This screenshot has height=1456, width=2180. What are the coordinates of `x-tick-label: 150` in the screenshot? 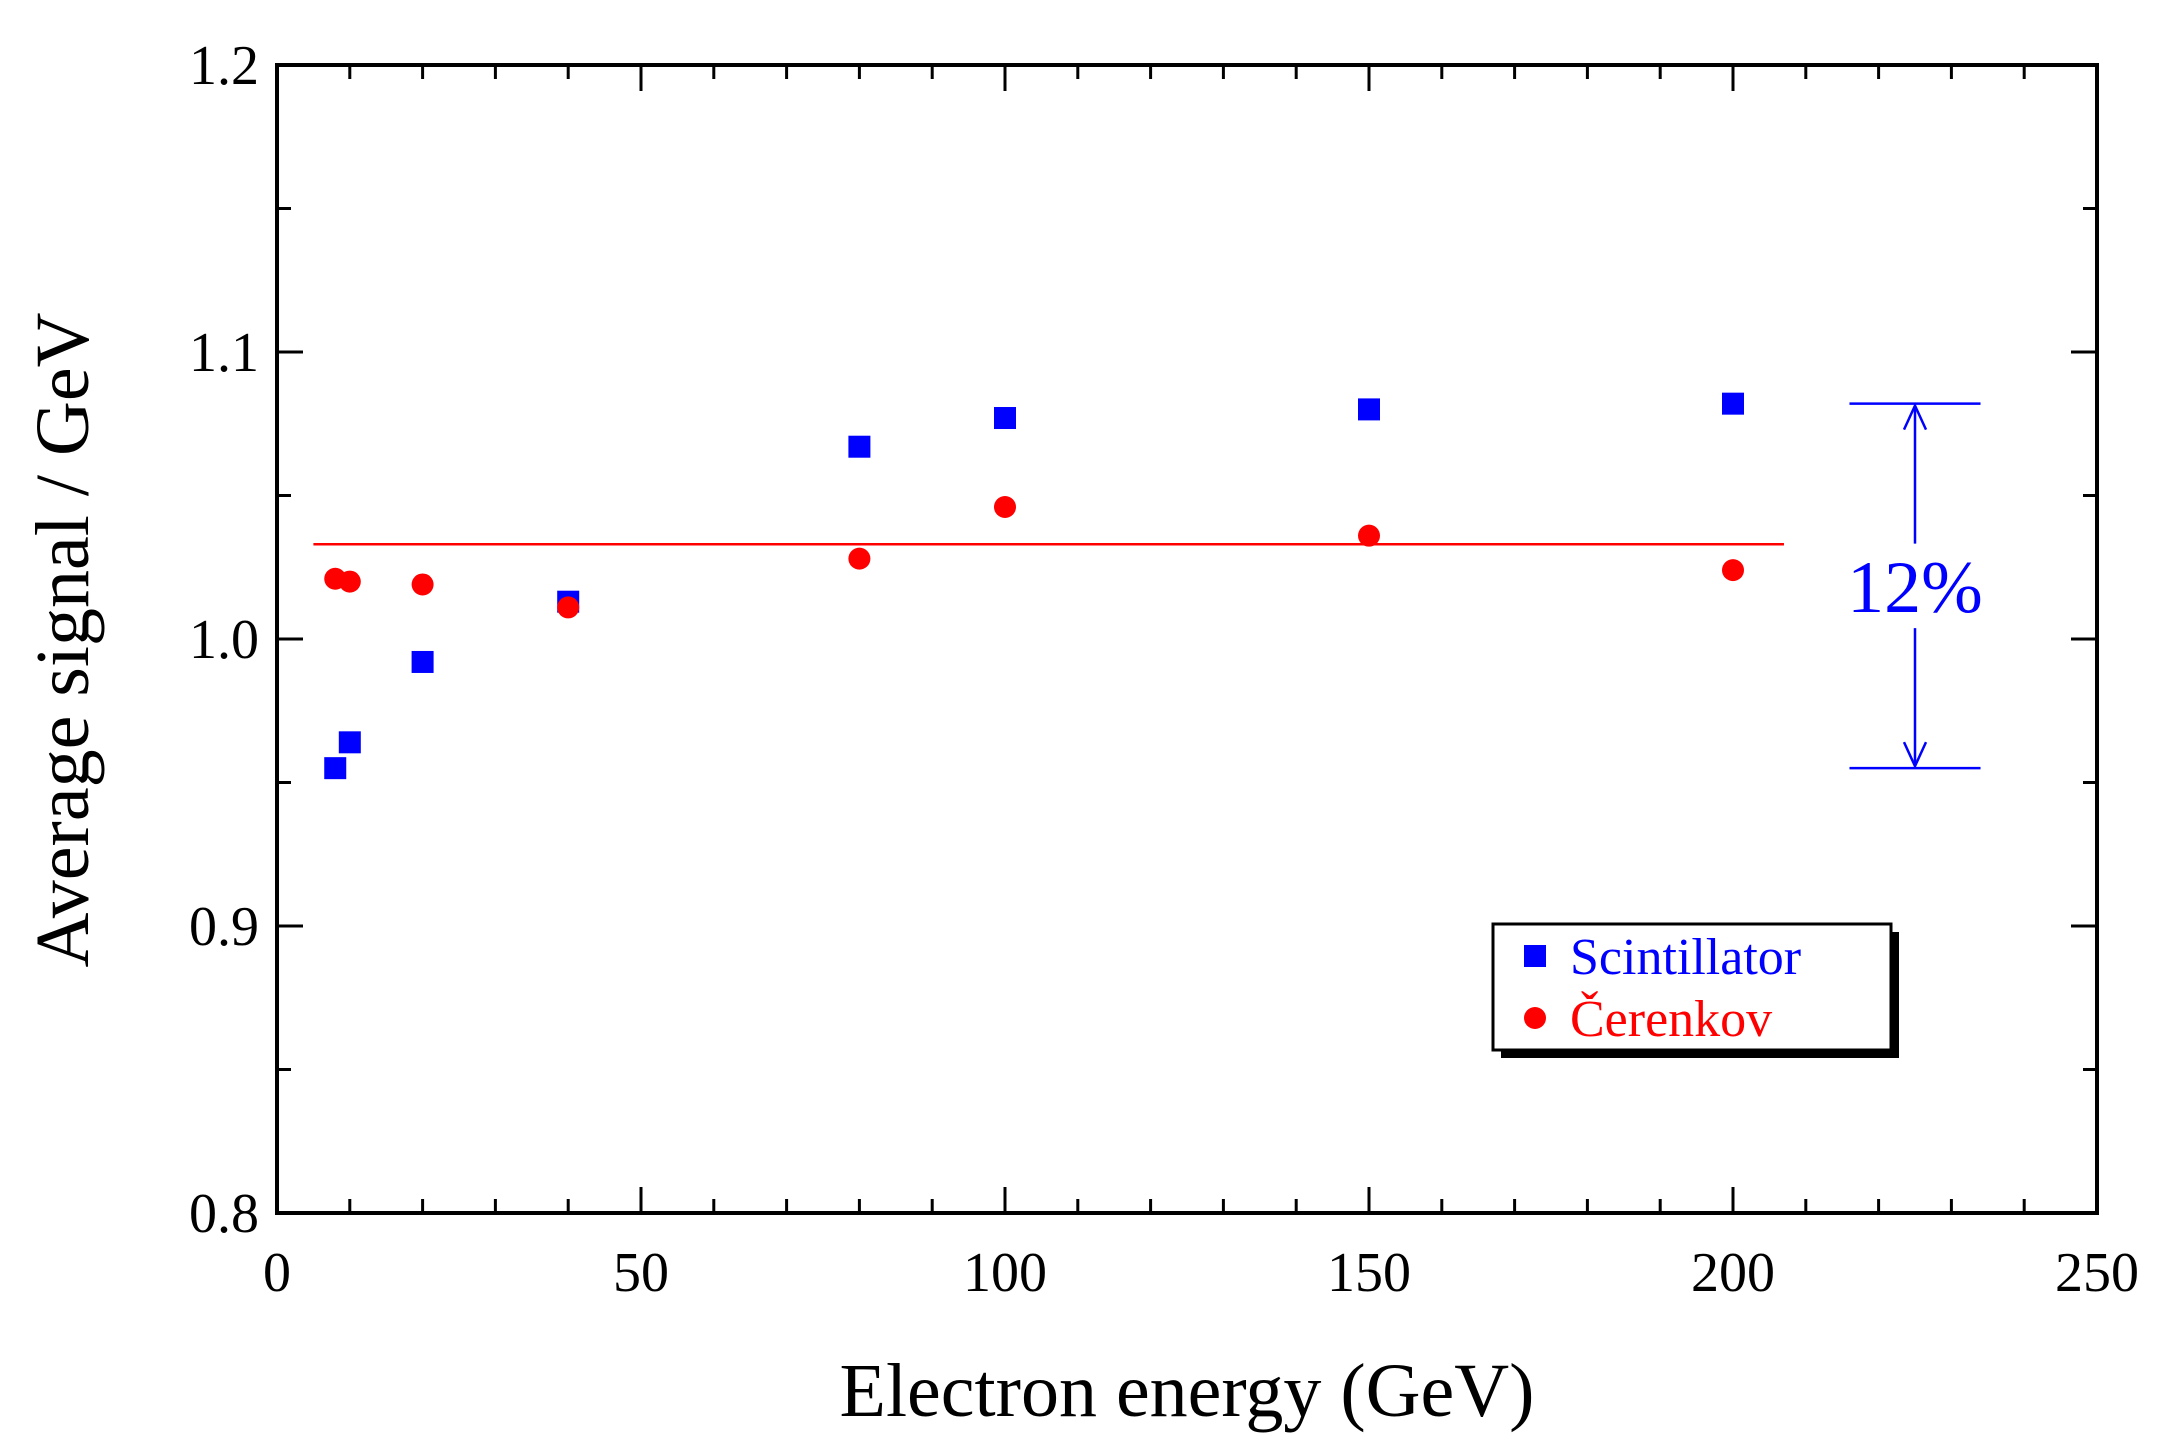 It's located at (1369, 1273).